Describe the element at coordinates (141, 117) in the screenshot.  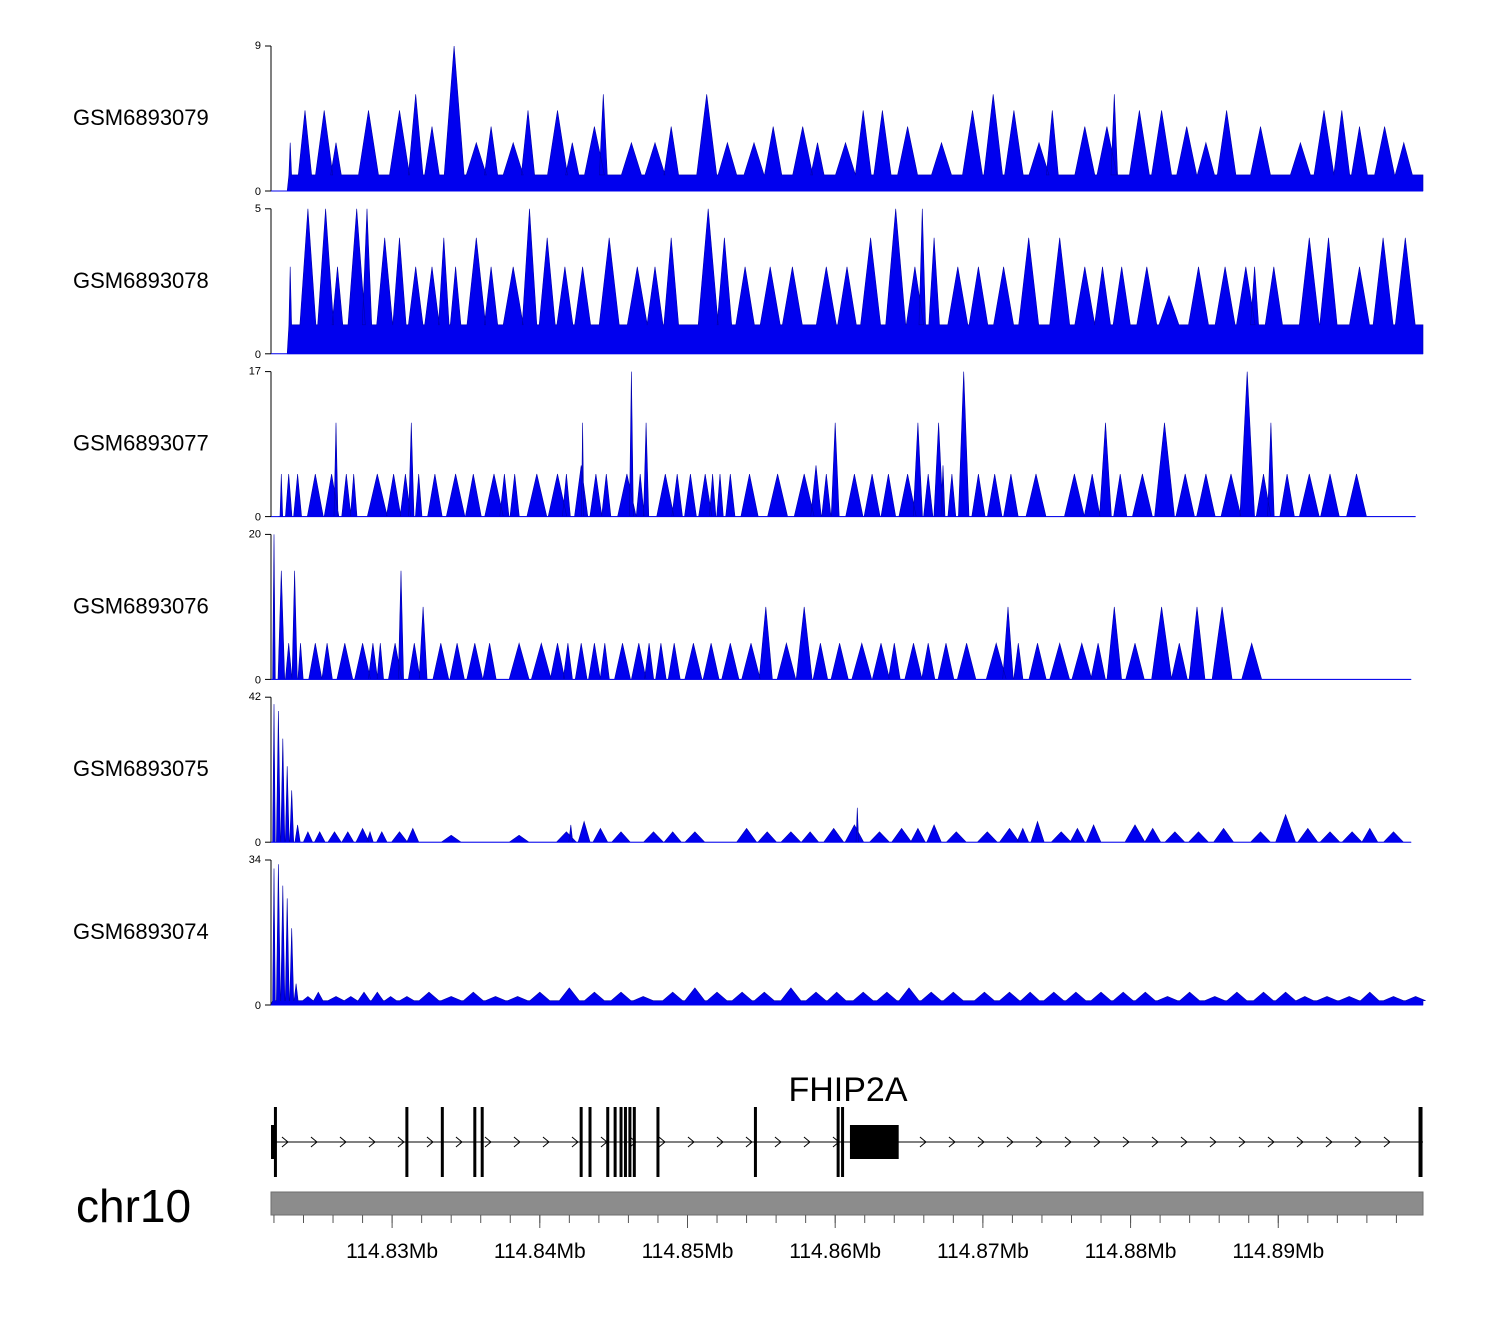
I see `track-label: GSM6893079` at that location.